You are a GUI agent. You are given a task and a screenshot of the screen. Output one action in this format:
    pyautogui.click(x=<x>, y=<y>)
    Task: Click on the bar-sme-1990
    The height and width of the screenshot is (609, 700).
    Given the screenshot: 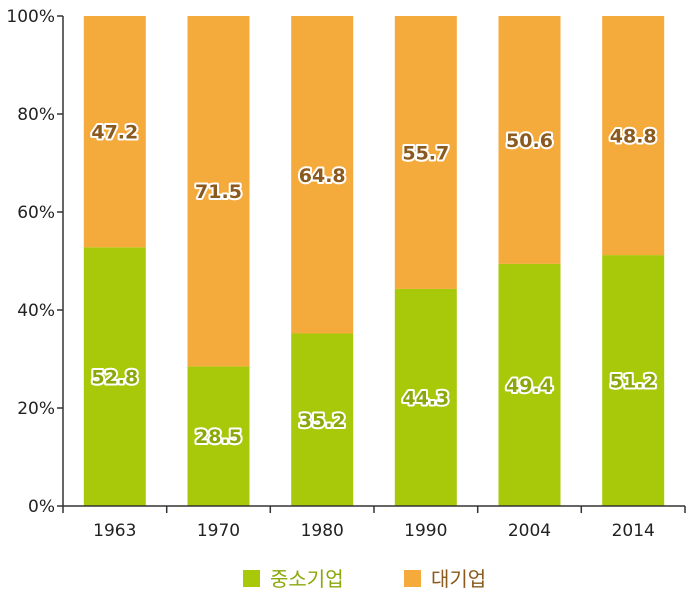 What is the action you would take?
    pyautogui.click(x=425, y=397)
    